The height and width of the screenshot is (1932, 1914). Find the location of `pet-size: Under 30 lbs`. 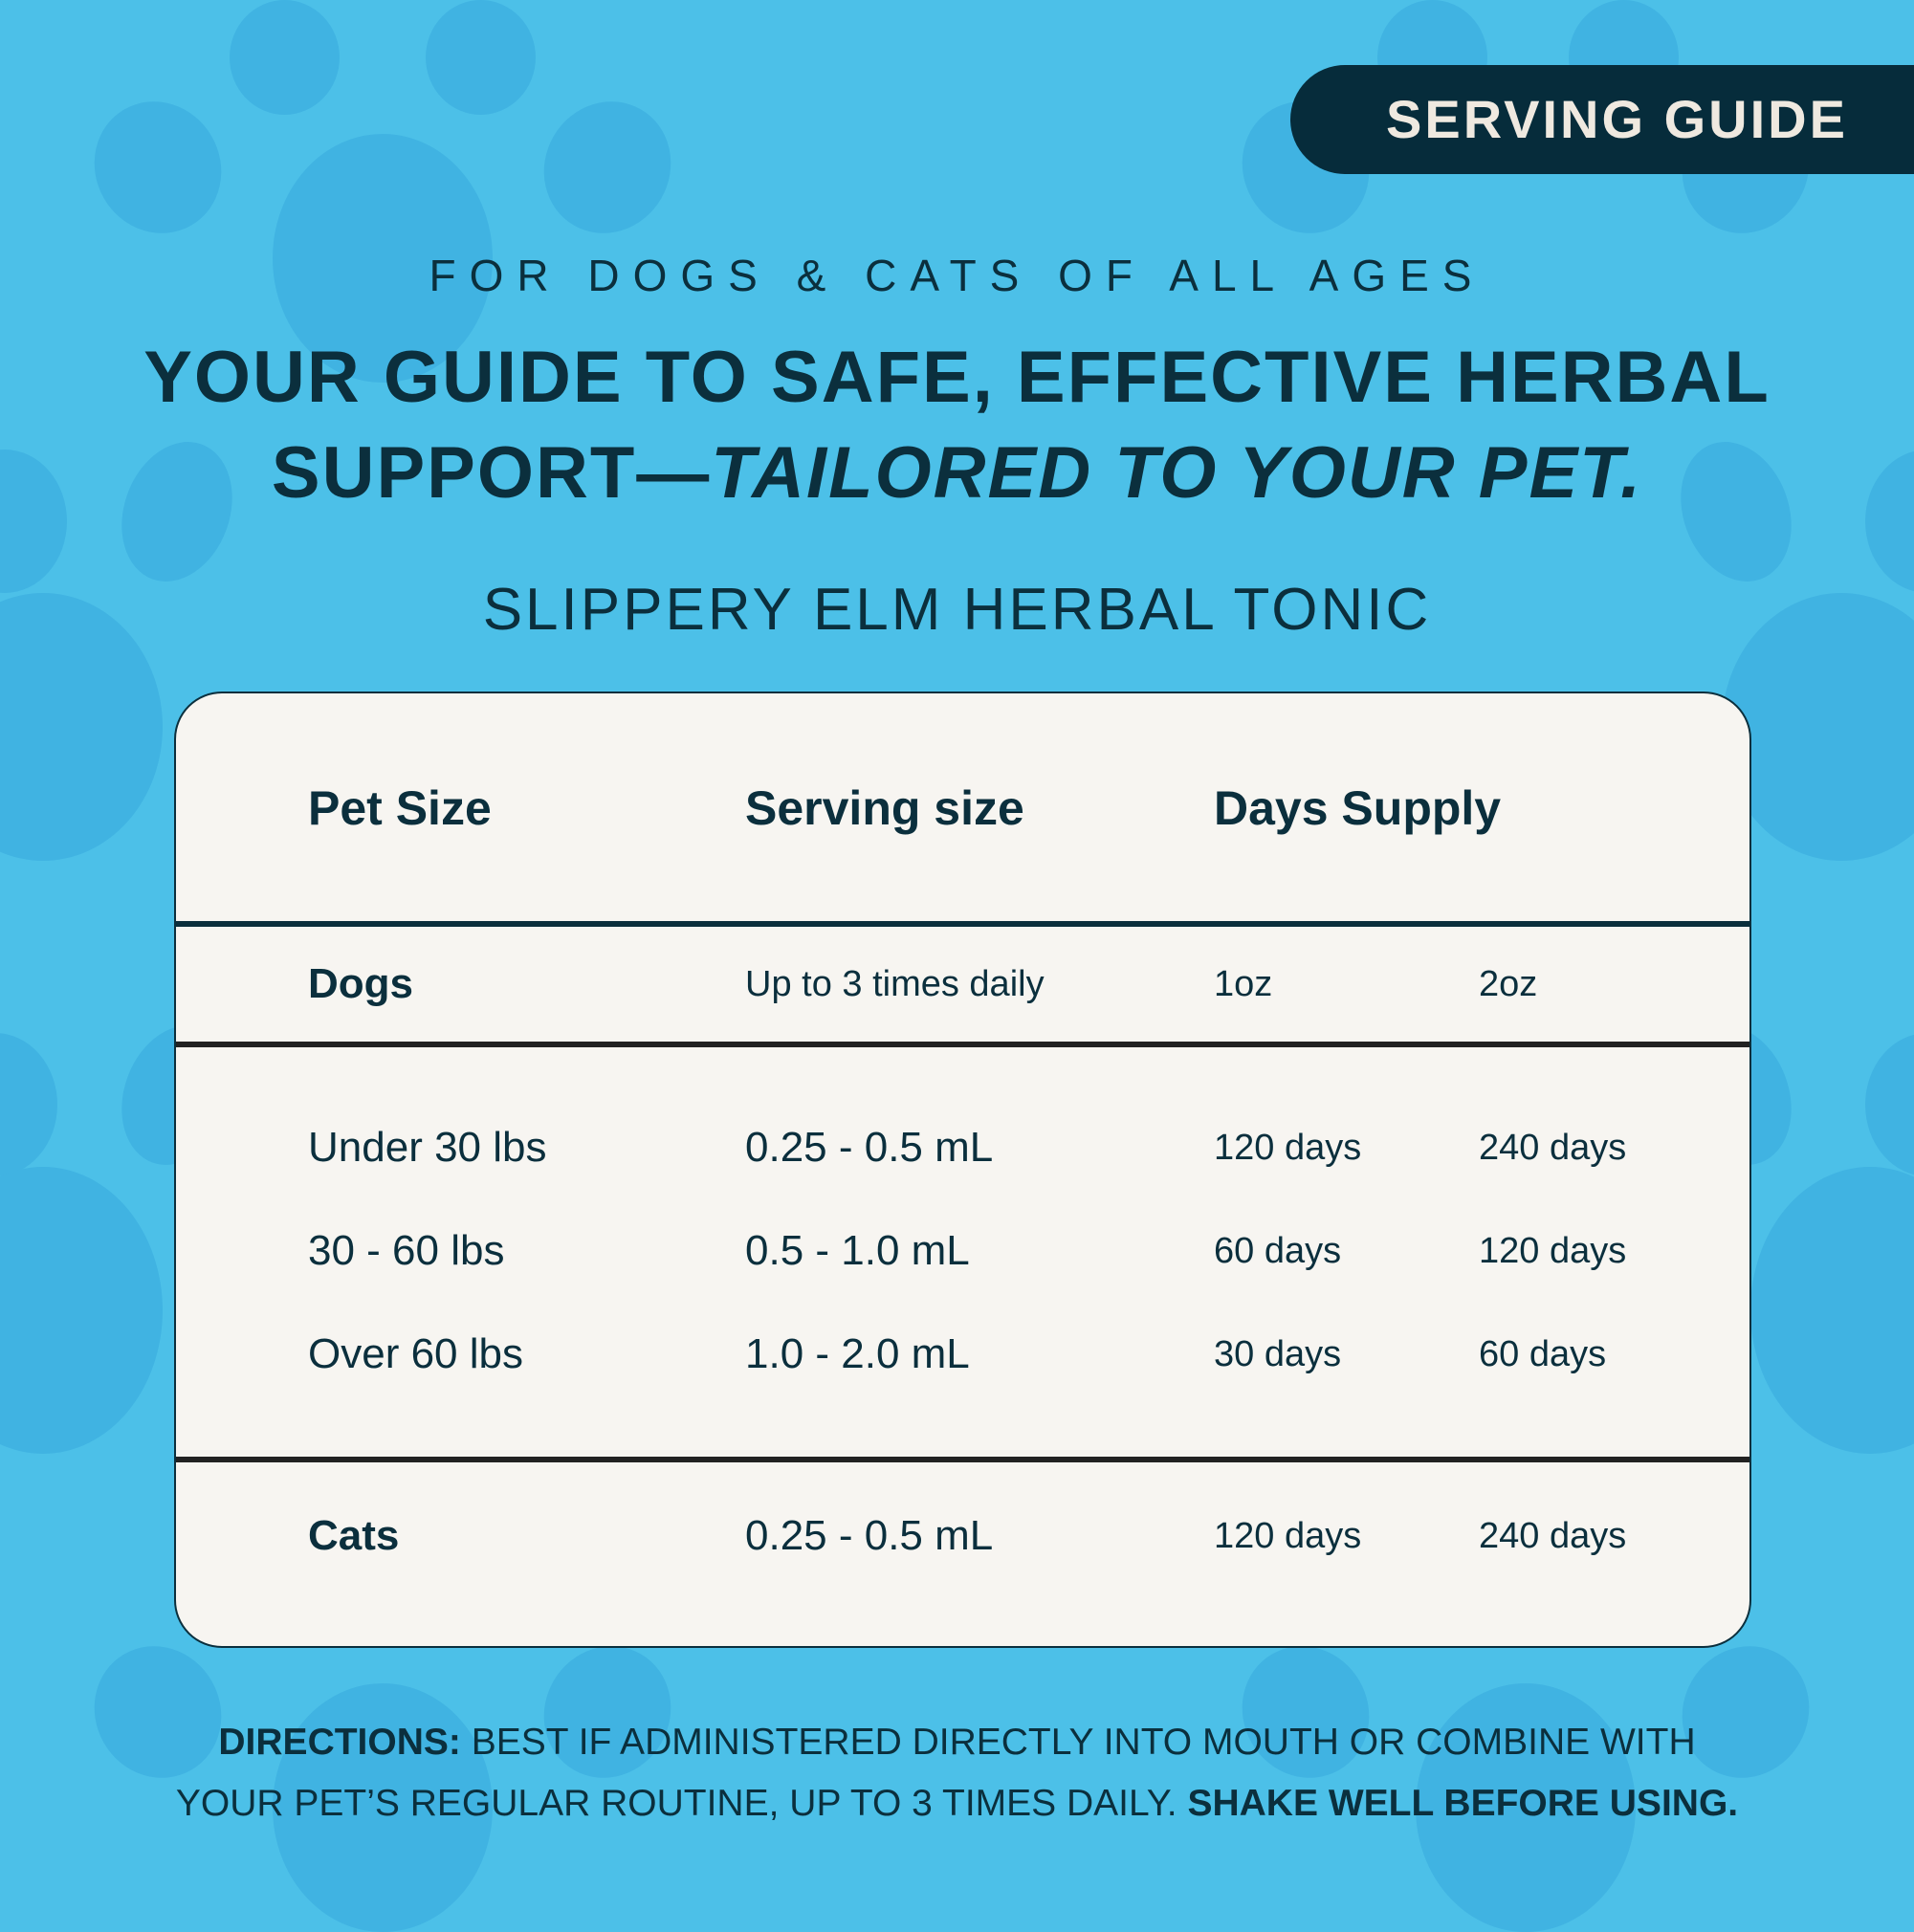

pet-size: Under 30 lbs is located at coordinates (427, 1147).